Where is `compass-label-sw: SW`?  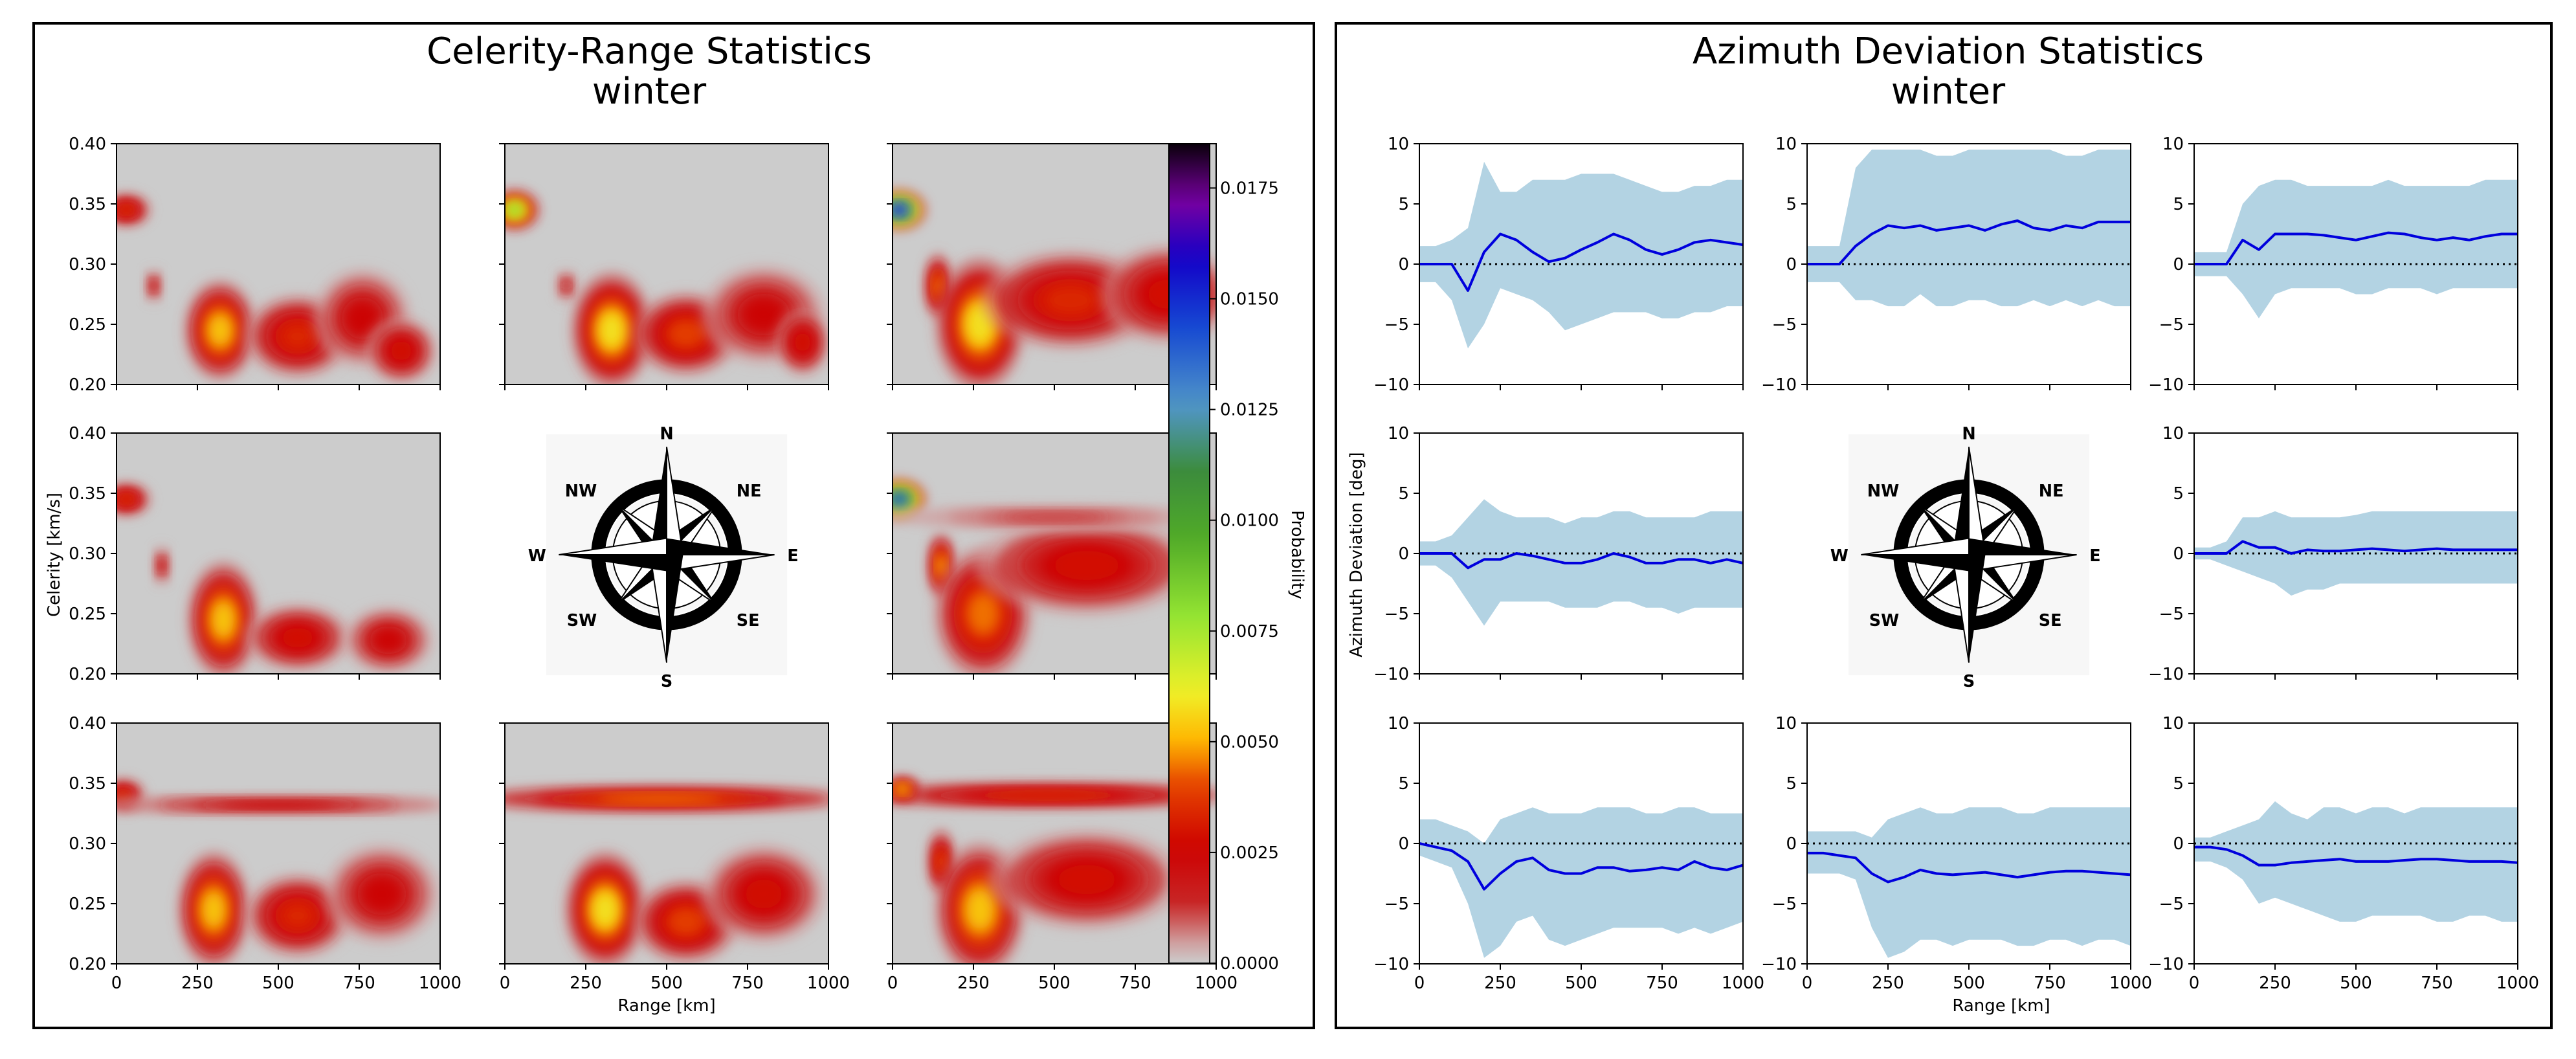 compass-label-sw: SW is located at coordinates (582, 620).